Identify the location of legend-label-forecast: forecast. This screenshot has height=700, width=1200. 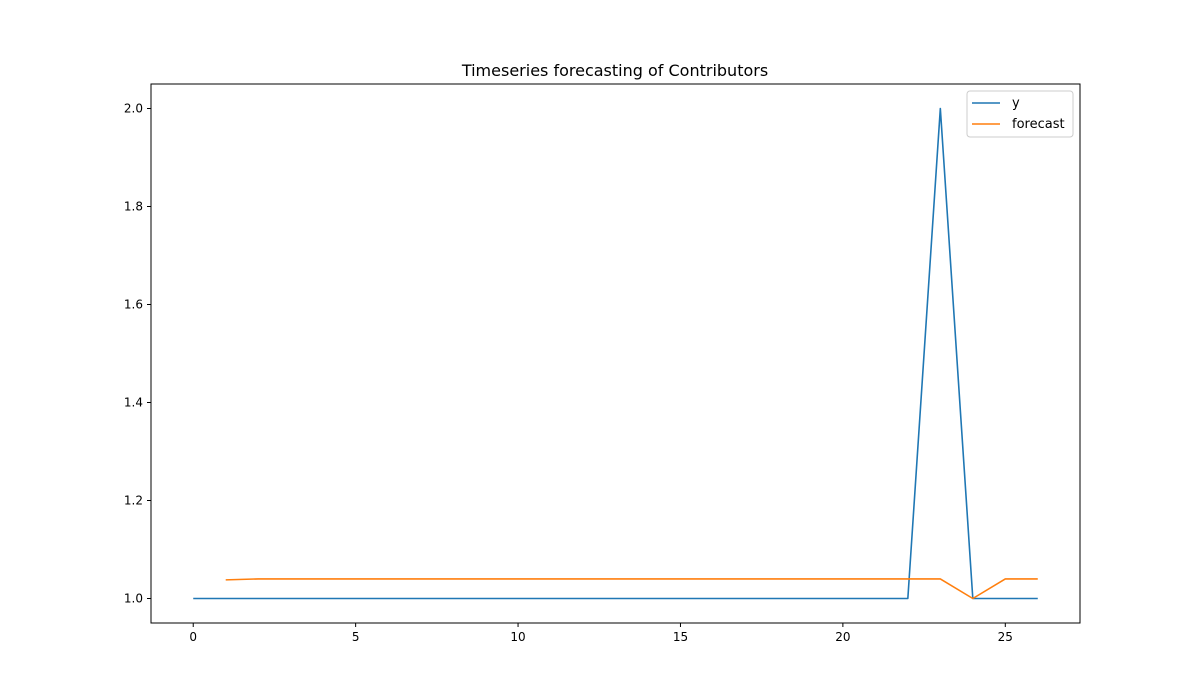
(1038, 124).